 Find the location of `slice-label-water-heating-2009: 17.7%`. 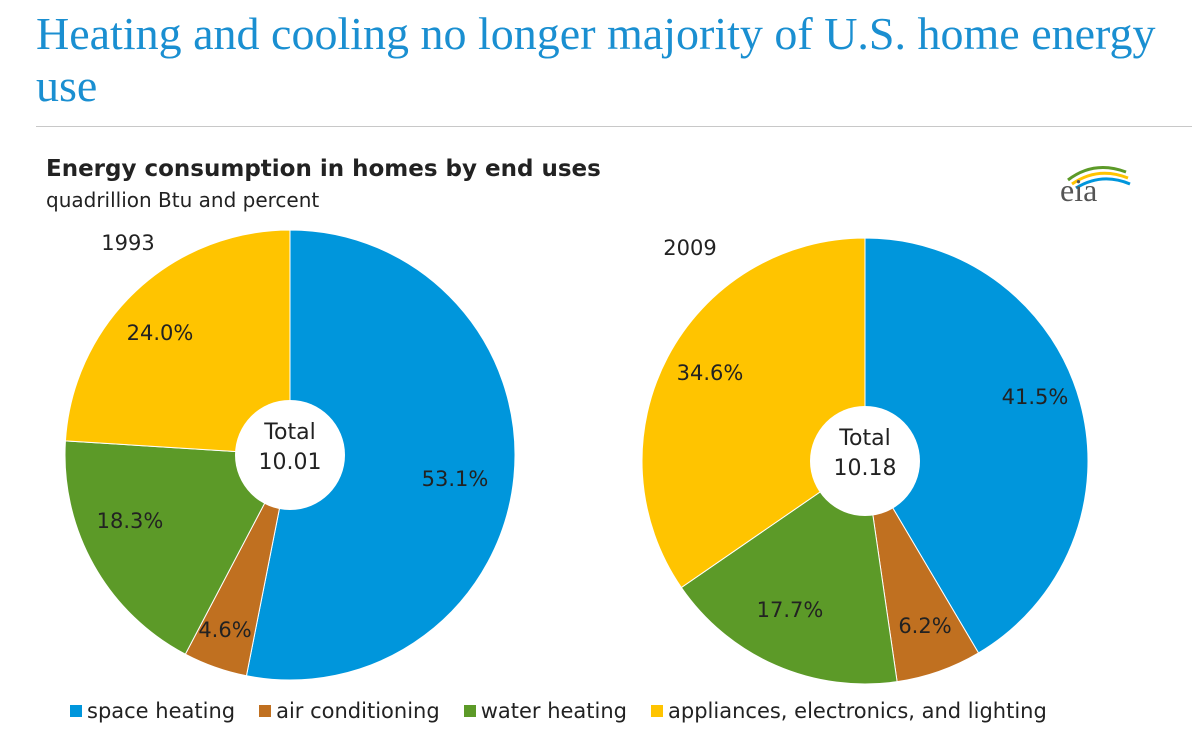

slice-label-water-heating-2009: 17.7% is located at coordinates (790, 610).